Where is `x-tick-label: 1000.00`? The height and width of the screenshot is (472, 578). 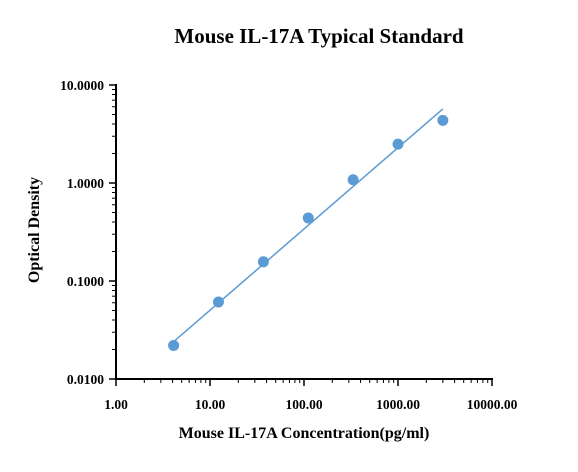
x-tick-label: 1000.00 is located at coordinates (398, 404).